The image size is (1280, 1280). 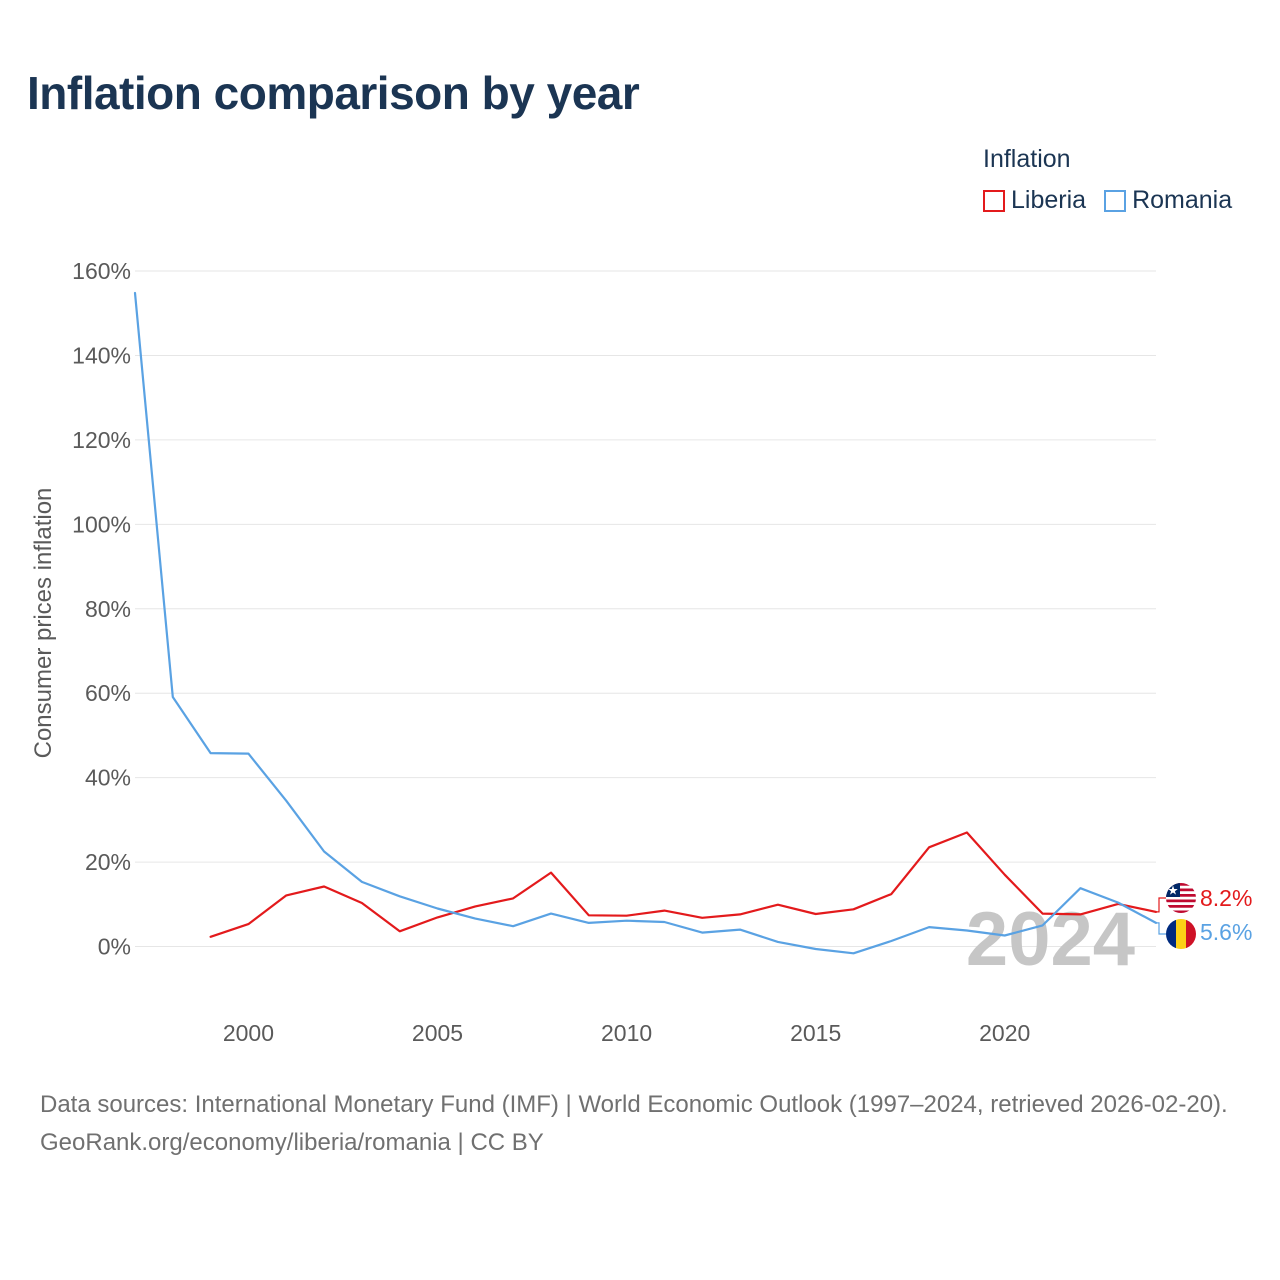 I want to click on legend-swatch-liberia, so click(x=994, y=200).